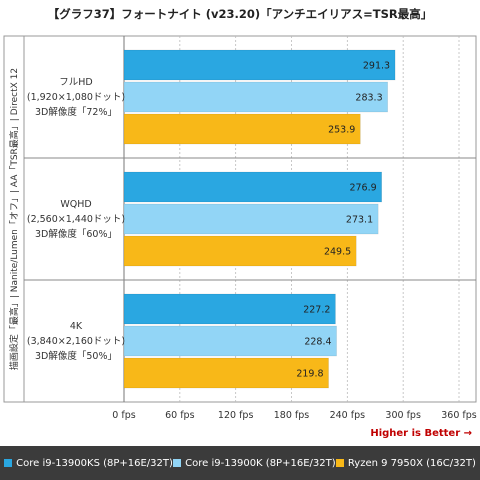 The height and width of the screenshot is (480, 480). I want to click on category-label-1-1: (2,560×1,440ドット), so click(76, 219).